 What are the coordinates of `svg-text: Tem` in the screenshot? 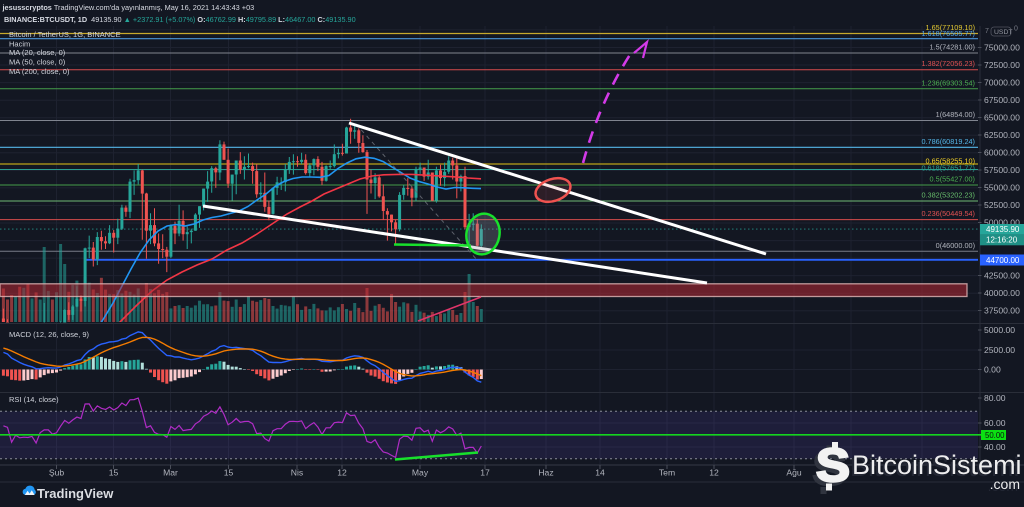 It's located at (667, 473).